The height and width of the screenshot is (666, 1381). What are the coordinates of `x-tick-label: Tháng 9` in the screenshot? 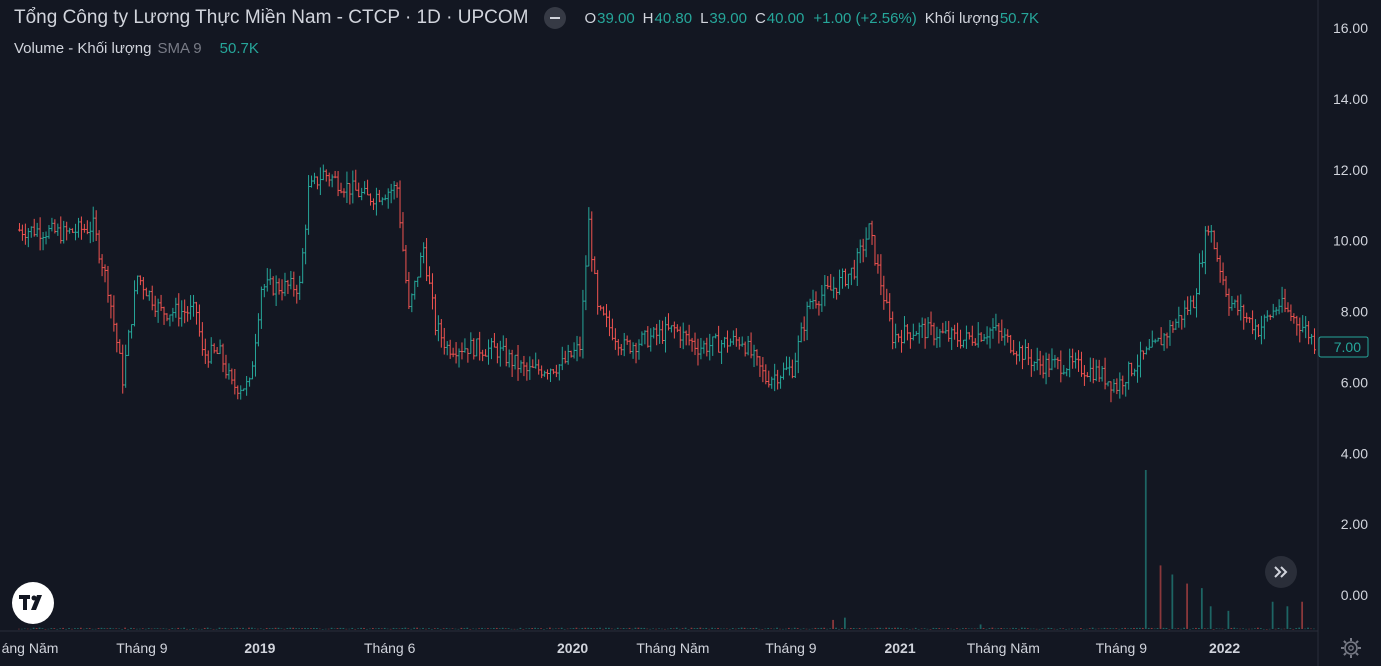 It's located at (142, 648).